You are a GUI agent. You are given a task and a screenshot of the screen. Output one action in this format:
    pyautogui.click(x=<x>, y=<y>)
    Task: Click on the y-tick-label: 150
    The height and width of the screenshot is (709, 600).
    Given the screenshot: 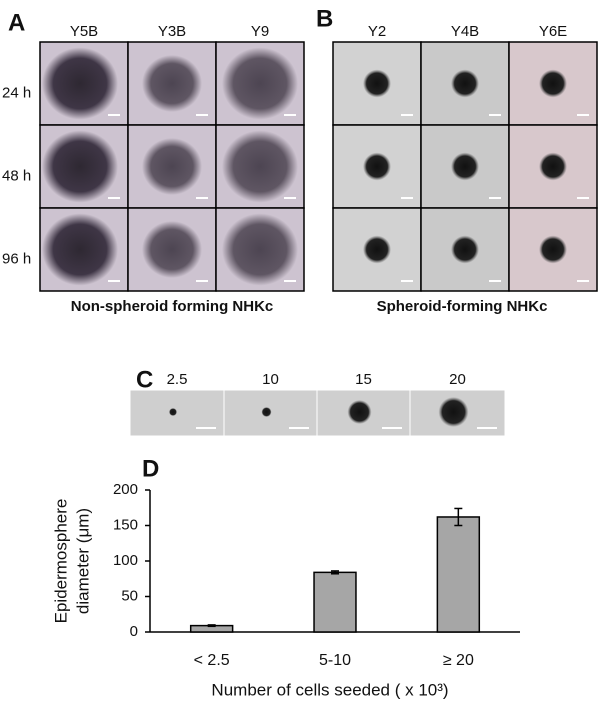 What is the action you would take?
    pyautogui.click(x=125, y=524)
    